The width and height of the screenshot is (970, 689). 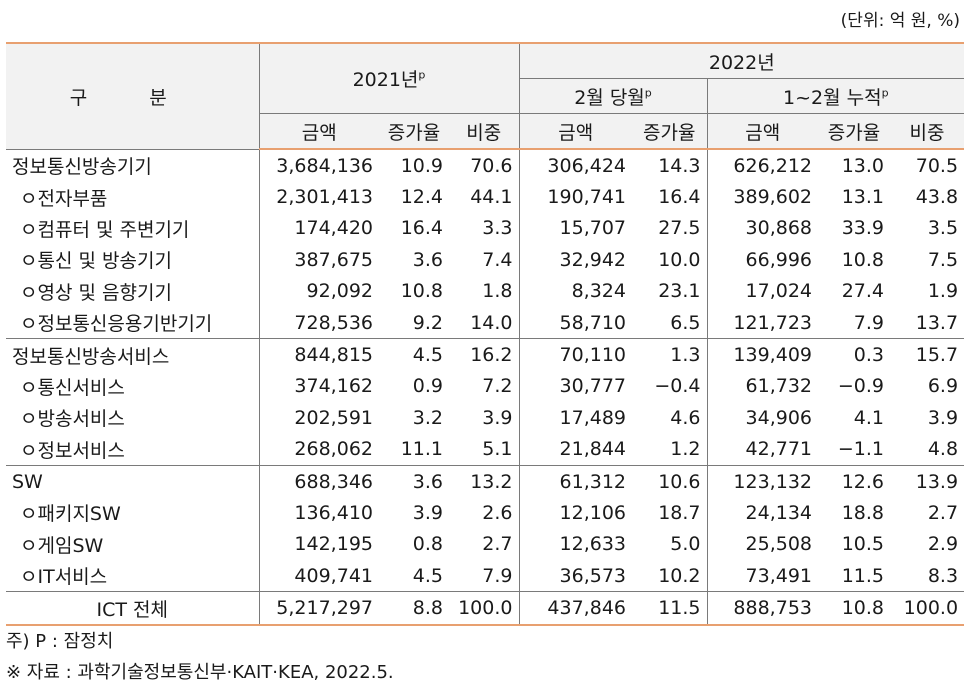 What do you see at coordinates (497, 228) in the screenshot?
I see `cell-value: 3.3` at bounding box center [497, 228].